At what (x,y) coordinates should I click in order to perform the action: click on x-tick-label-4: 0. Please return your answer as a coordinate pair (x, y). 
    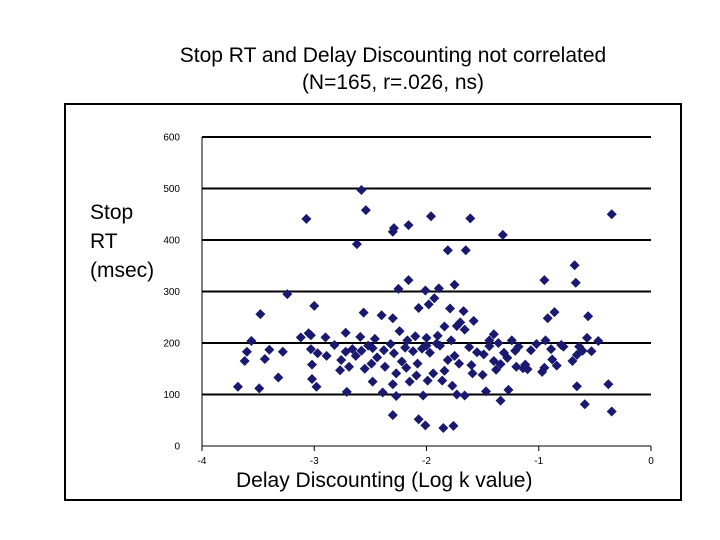
    Looking at the image, I should click on (651, 461).